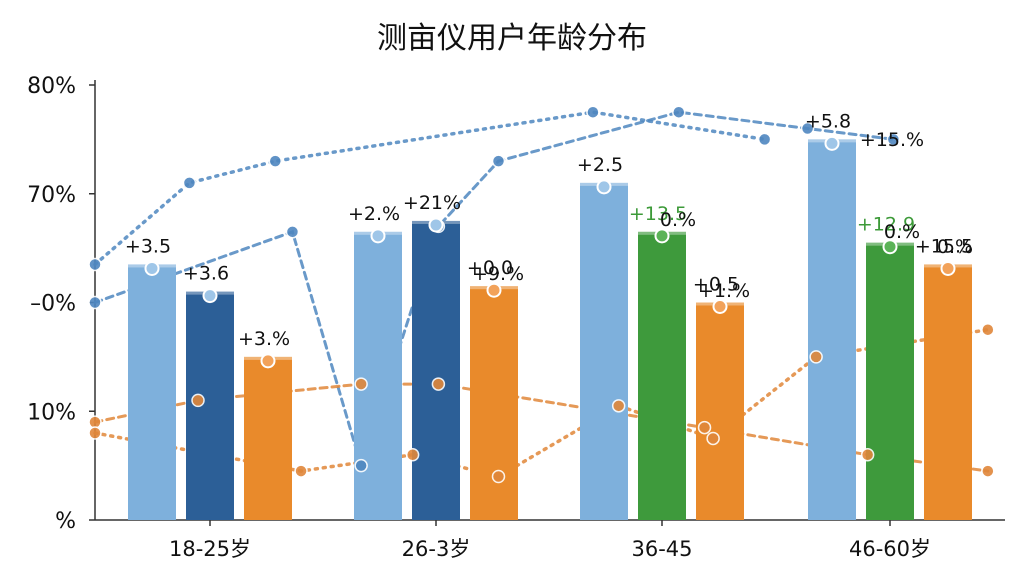 Image resolution: width=1024 pixels, height=576 pixels. I want to click on bar-value-label: +5.8, so click(828, 121).